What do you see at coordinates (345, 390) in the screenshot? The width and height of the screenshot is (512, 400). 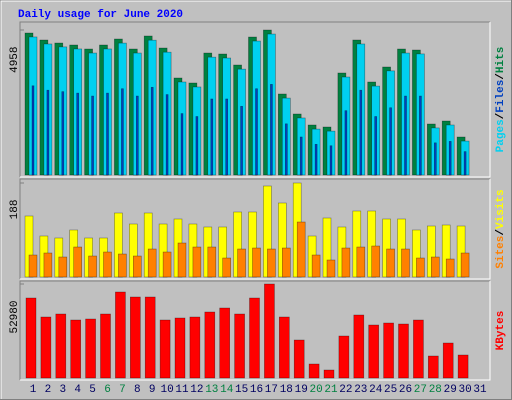 I see `x-tick-label: 22` at bounding box center [345, 390].